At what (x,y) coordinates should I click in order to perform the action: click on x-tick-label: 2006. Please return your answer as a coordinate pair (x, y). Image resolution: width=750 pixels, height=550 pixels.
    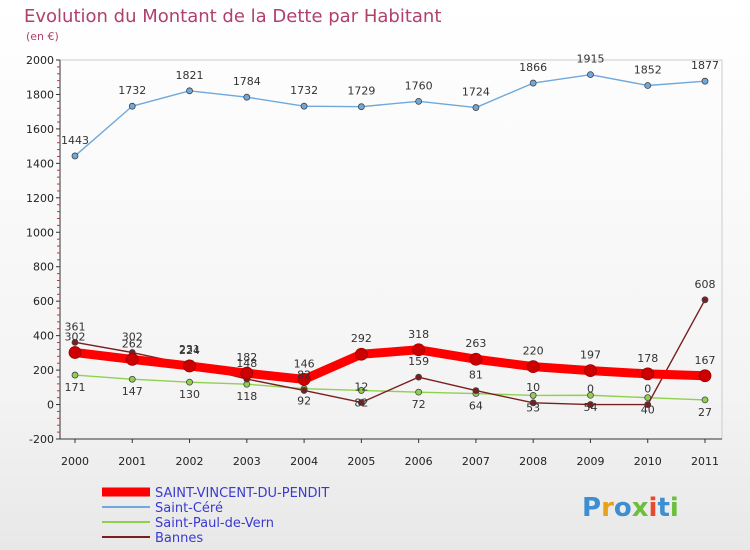
    Looking at the image, I should click on (419, 461).